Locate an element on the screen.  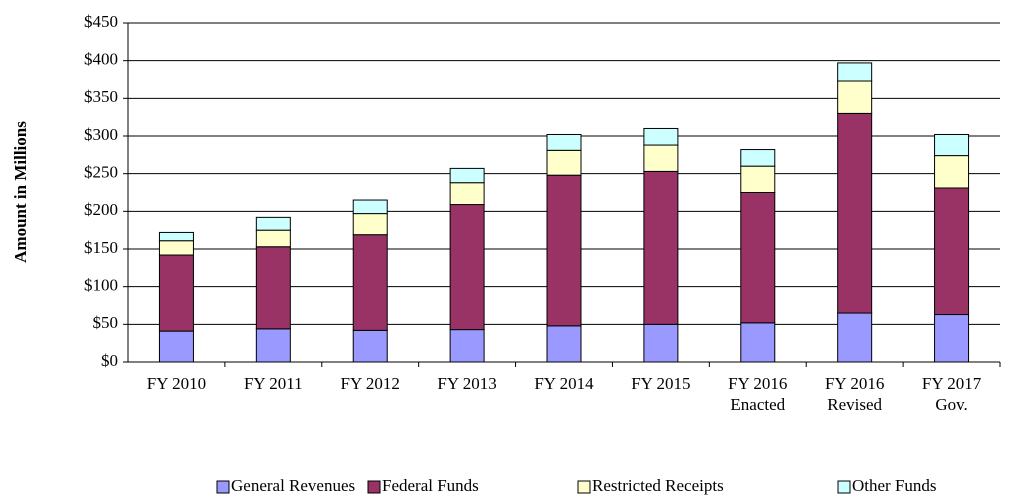
y-tick-label: $150 is located at coordinates (101, 247).